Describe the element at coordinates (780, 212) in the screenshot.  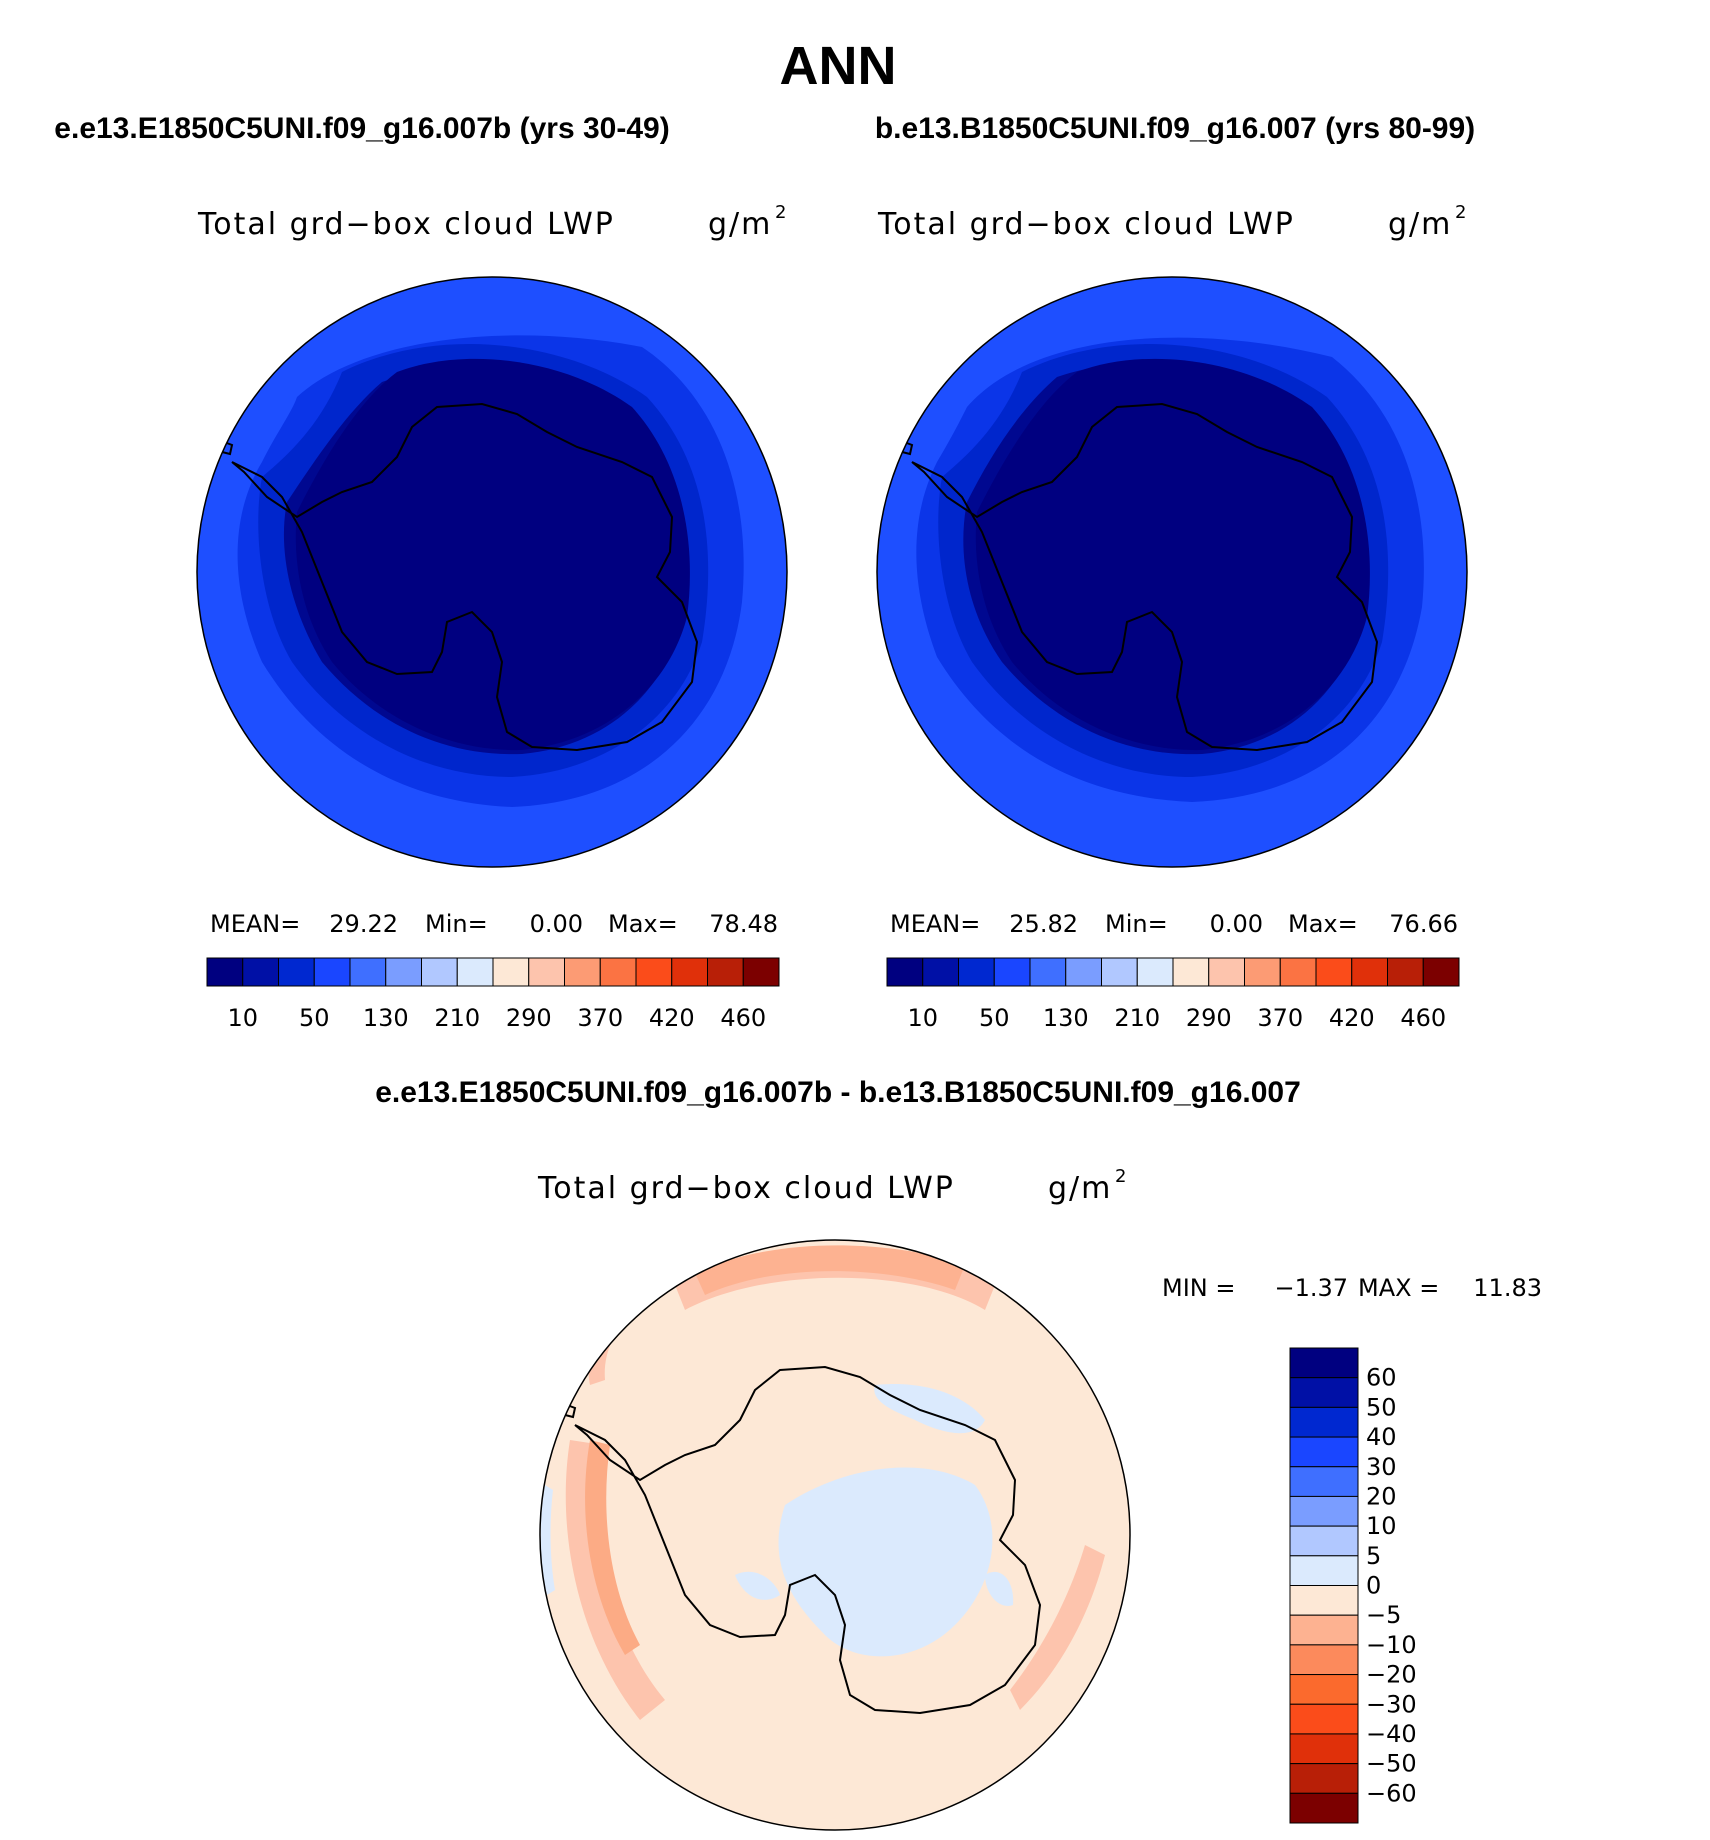
I see `panel-left-units-sup: 2` at that location.